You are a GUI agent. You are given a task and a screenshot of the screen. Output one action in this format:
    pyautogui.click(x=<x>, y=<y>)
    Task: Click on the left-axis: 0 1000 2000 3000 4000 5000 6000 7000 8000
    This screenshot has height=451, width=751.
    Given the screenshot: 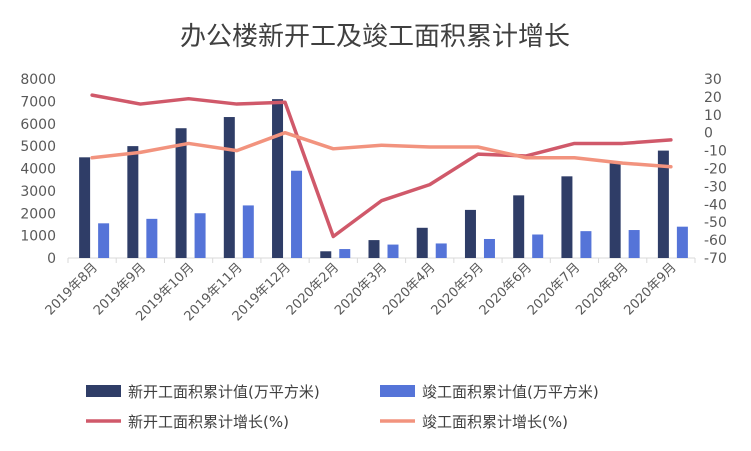 What is the action you would take?
    pyautogui.click(x=38, y=169)
    